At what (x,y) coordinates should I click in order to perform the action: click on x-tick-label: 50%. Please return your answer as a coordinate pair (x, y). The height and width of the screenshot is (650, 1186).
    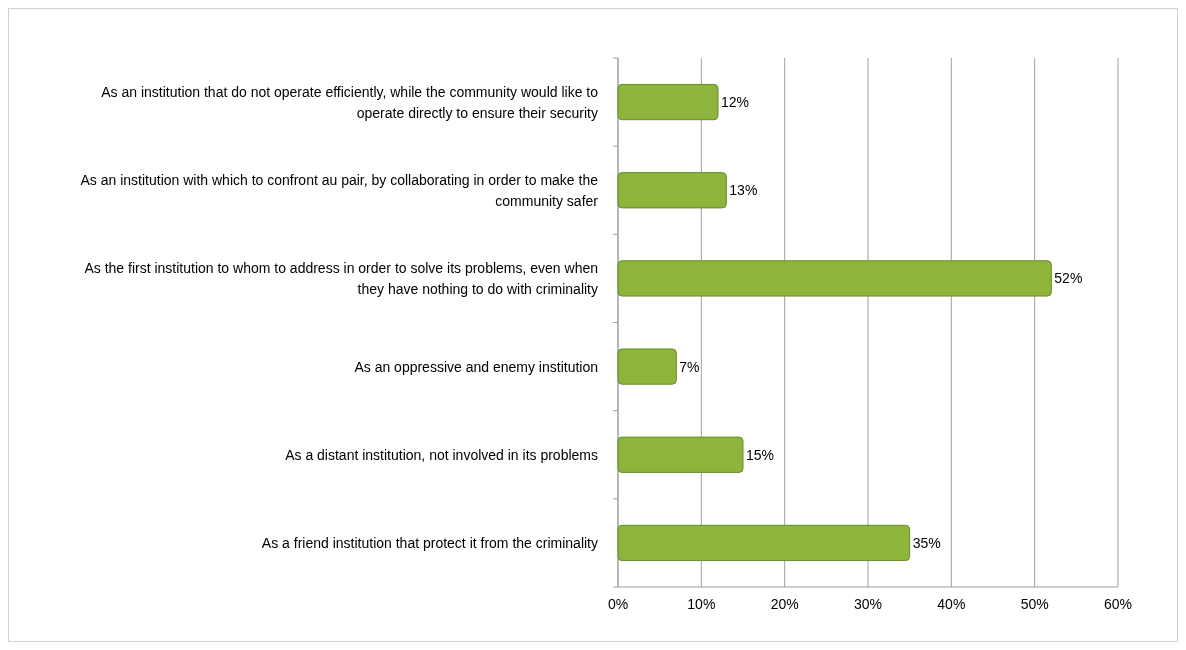
    Looking at the image, I should click on (1034, 604).